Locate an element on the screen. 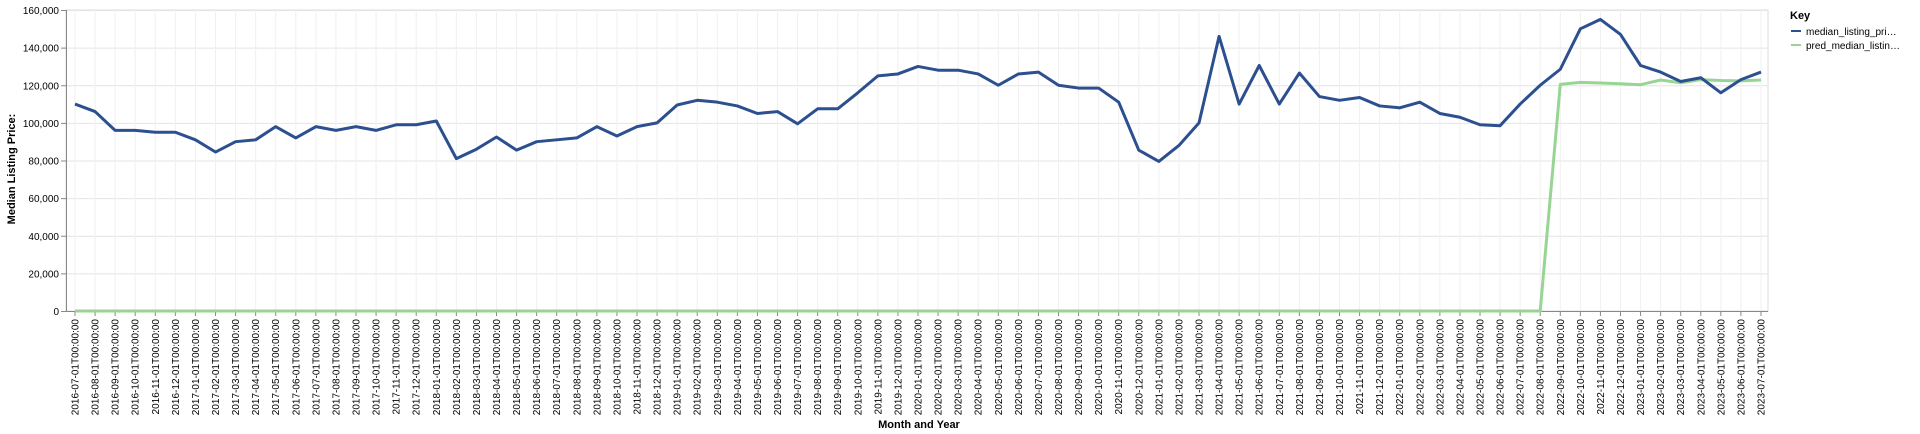 The height and width of the screenshot is (434, 1920). x-tick-label: 2019-03-01T00:00:00 is located at coordinates (718, 367).